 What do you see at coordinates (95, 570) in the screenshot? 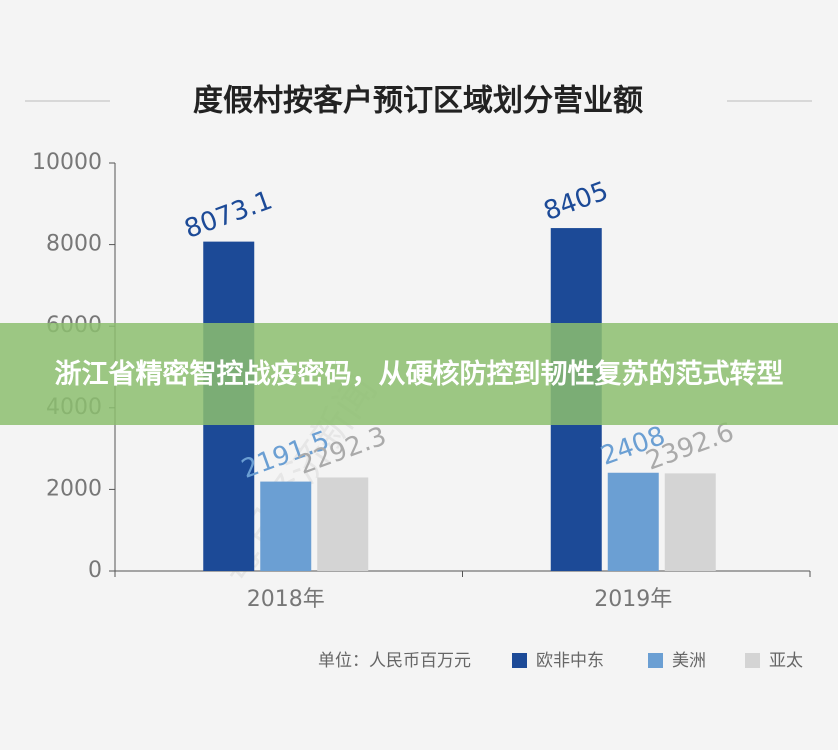
I see `y-tick-label: 0` at bounding box center [95, 570].